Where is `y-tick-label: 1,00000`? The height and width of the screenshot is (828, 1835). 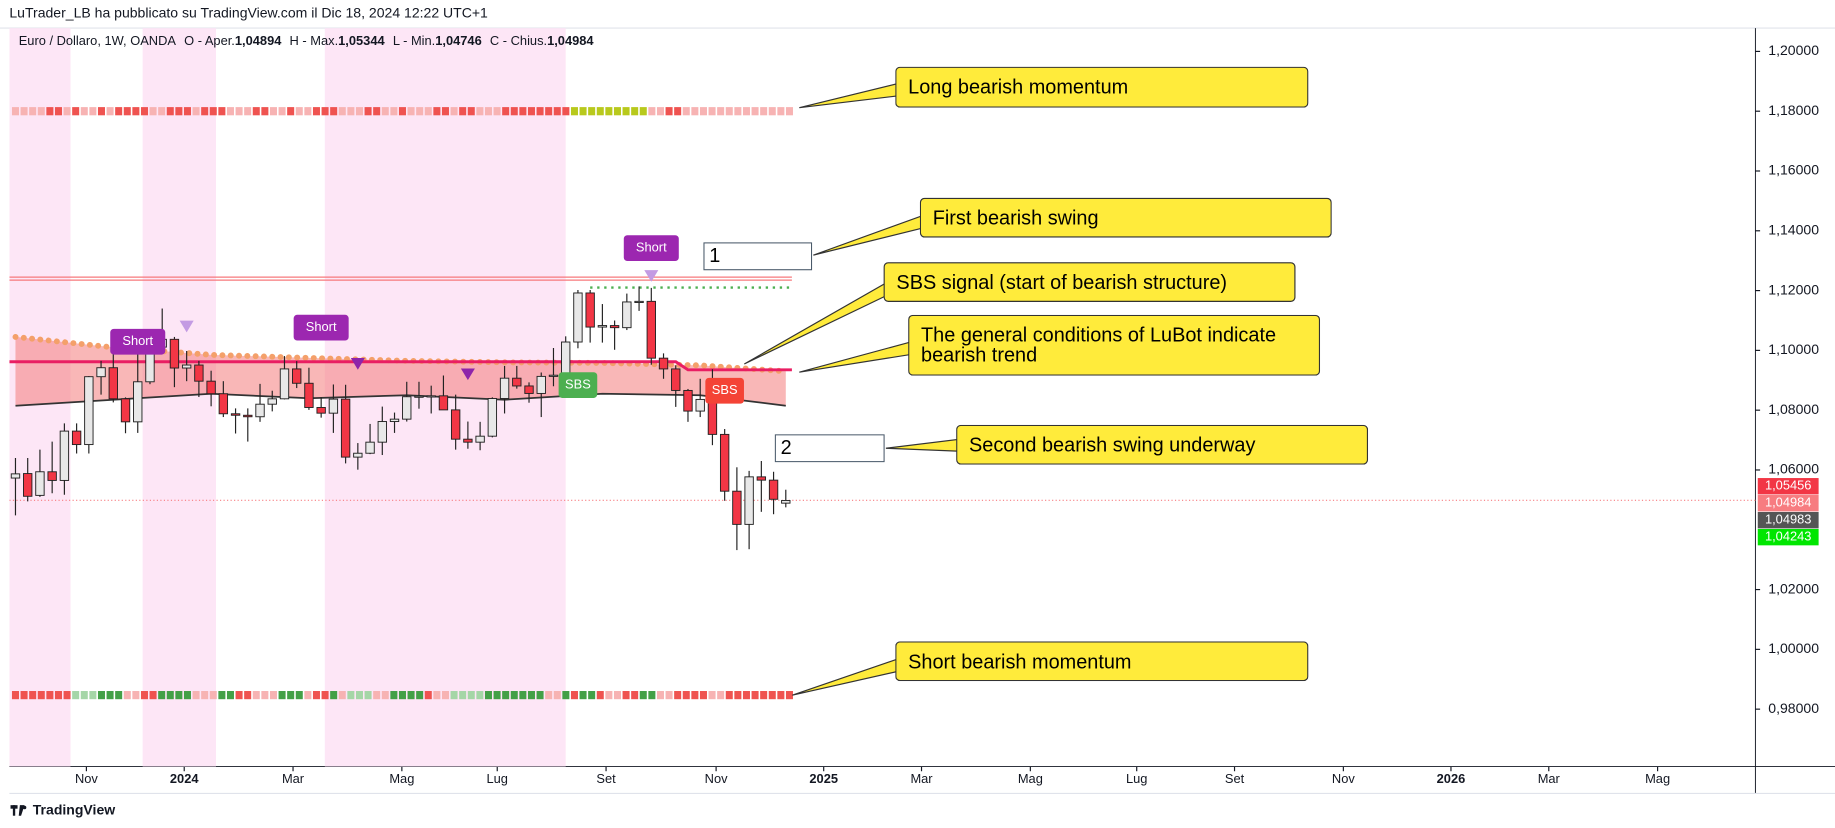
y-tick-label: 1,00000 is located at coordinates (1793, 648).